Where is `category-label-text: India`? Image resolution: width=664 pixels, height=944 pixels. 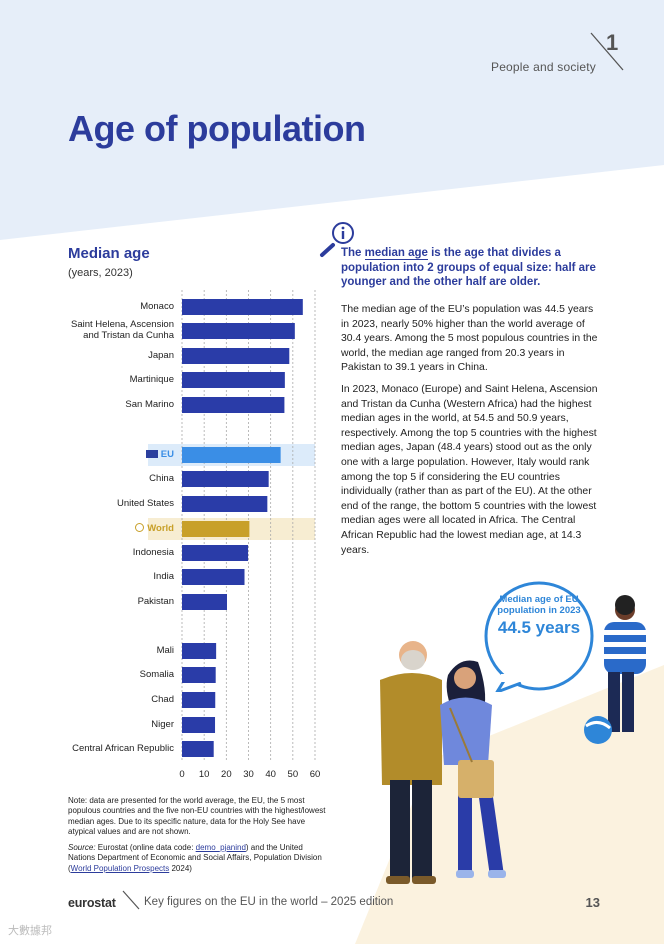
category-label-text: India is located at coordinates (163, 576).